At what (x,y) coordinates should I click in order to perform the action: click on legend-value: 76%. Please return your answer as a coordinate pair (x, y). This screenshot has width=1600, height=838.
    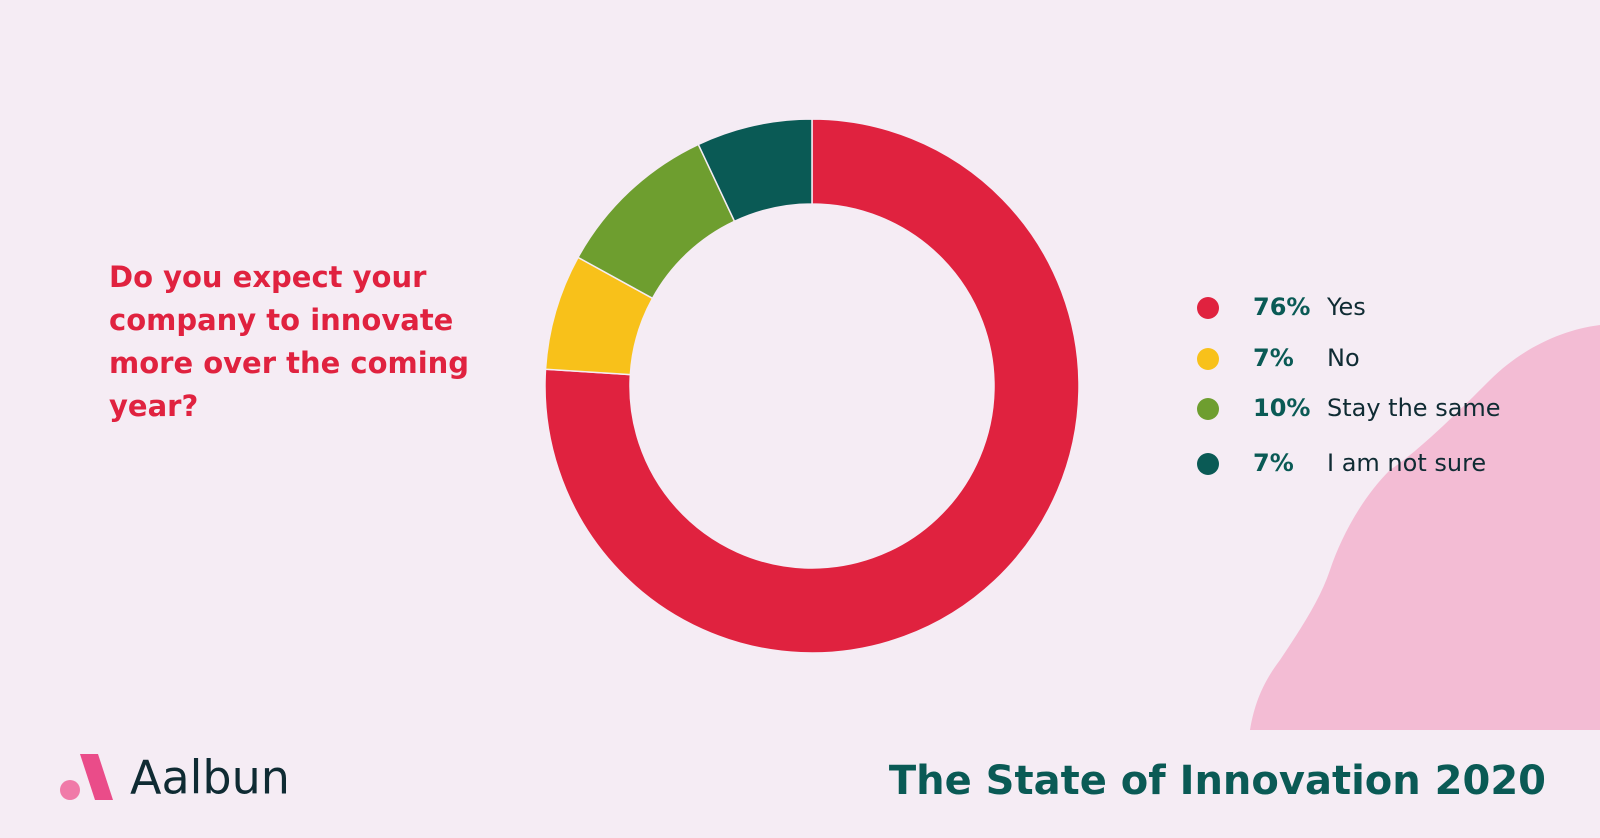
    Looking at the image, I should click on (1281, 307).